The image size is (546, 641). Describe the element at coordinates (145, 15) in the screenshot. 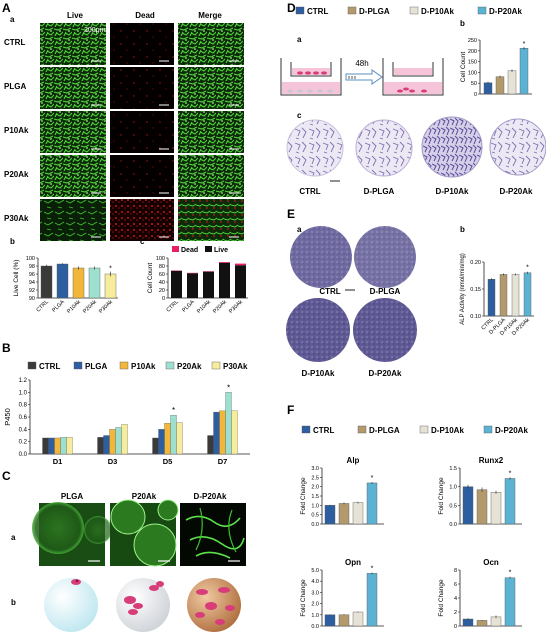

I see `col-header-dead: Dead` at that location.